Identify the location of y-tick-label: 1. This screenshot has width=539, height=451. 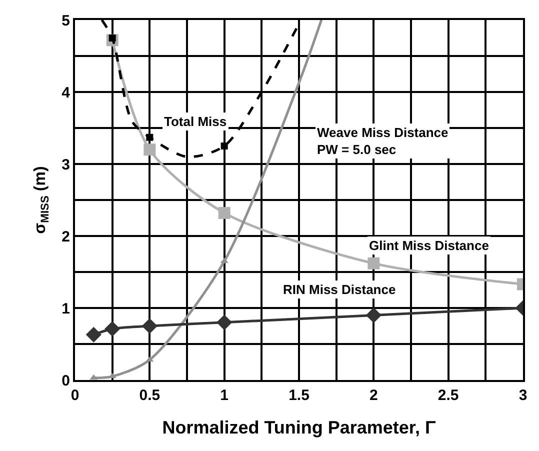
(66, 309).